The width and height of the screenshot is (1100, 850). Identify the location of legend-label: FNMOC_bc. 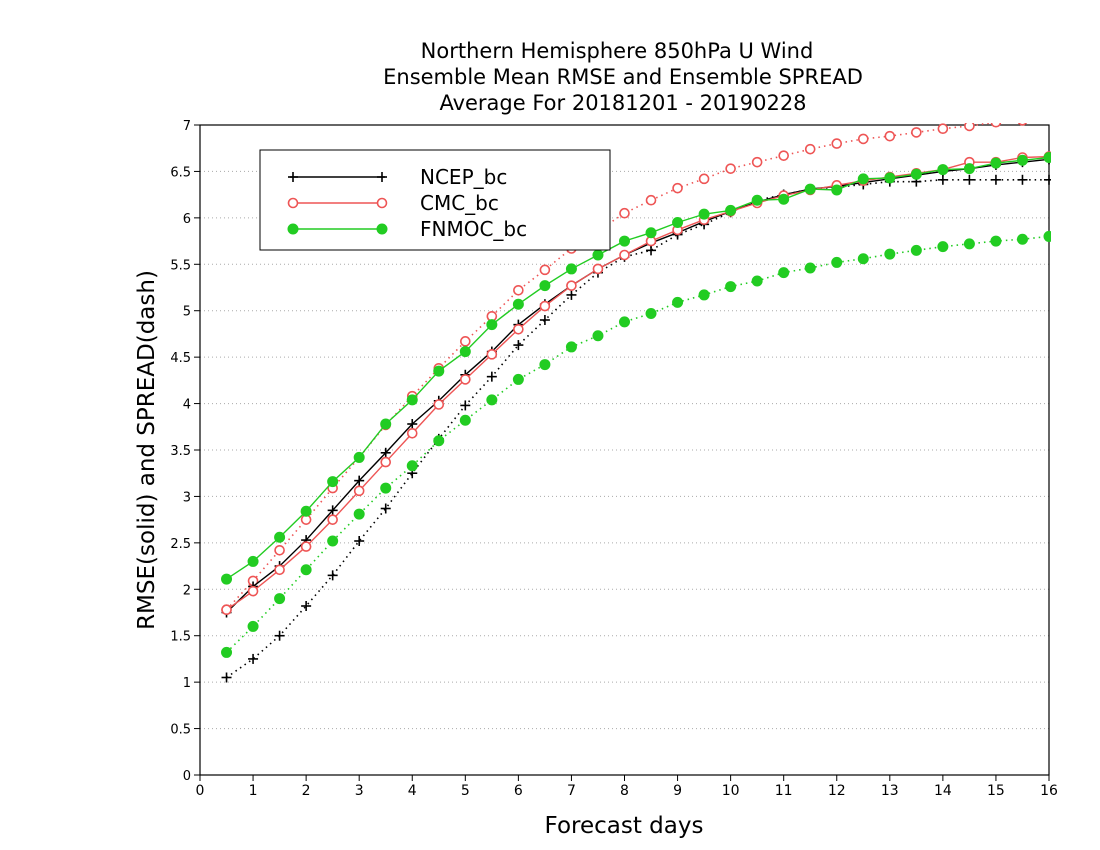
(473, 229).